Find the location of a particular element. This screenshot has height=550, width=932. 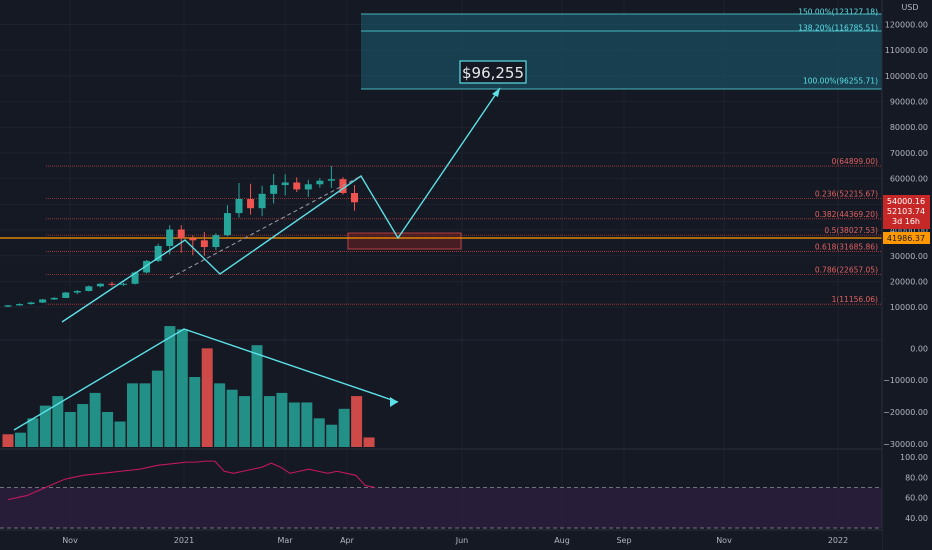

time-axis-label: Aug is located at coordinates (562, 540).